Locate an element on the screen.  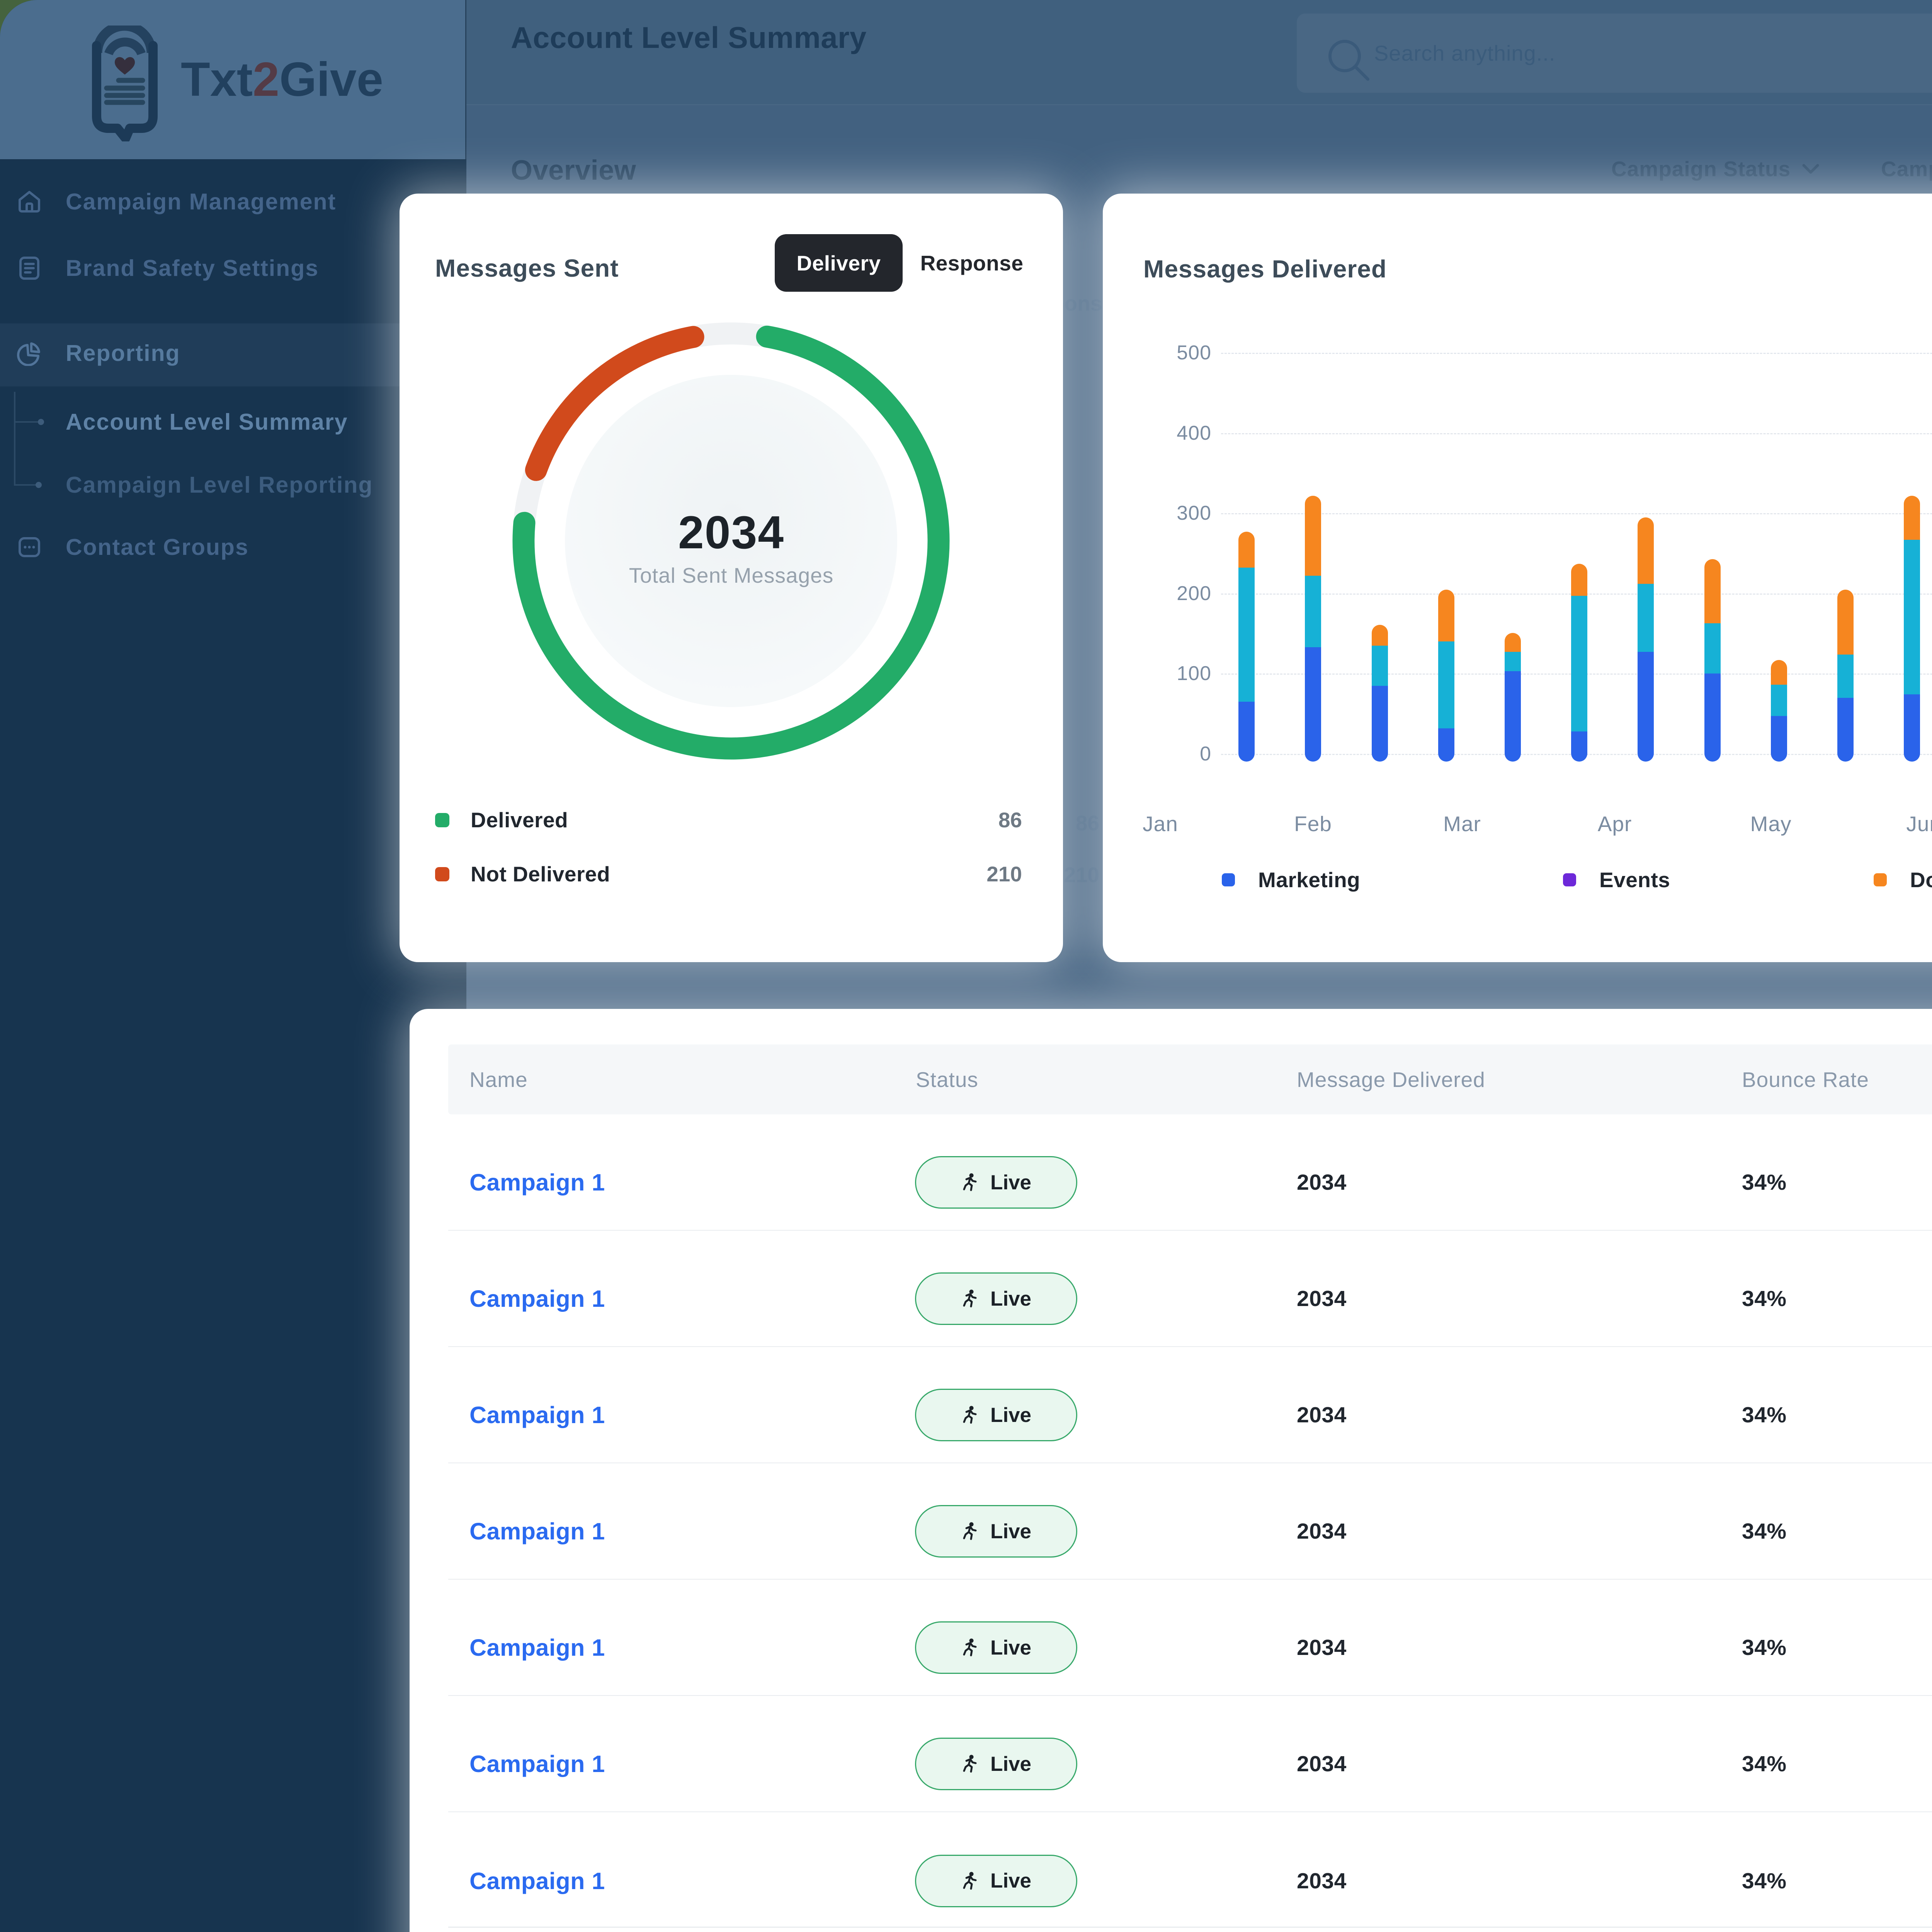
column-header: Message Delivered is located at coordinates (1391, 1079).